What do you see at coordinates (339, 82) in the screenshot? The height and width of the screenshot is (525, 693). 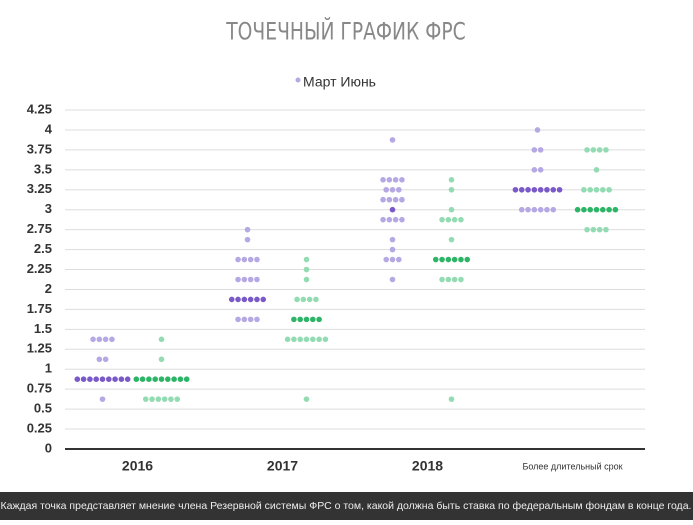 I see `legend-text: Март Июнь` at bounding box center [339, 82].